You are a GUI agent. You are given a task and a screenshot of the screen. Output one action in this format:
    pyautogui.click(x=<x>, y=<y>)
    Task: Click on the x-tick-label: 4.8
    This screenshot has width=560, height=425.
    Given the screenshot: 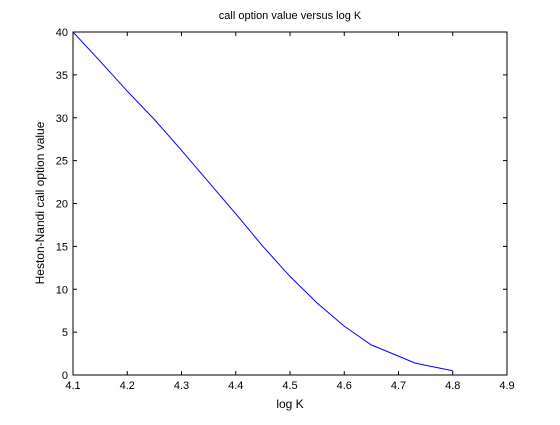 What is the action you would take?
    pyautogui.click(x=452, y=386)
    